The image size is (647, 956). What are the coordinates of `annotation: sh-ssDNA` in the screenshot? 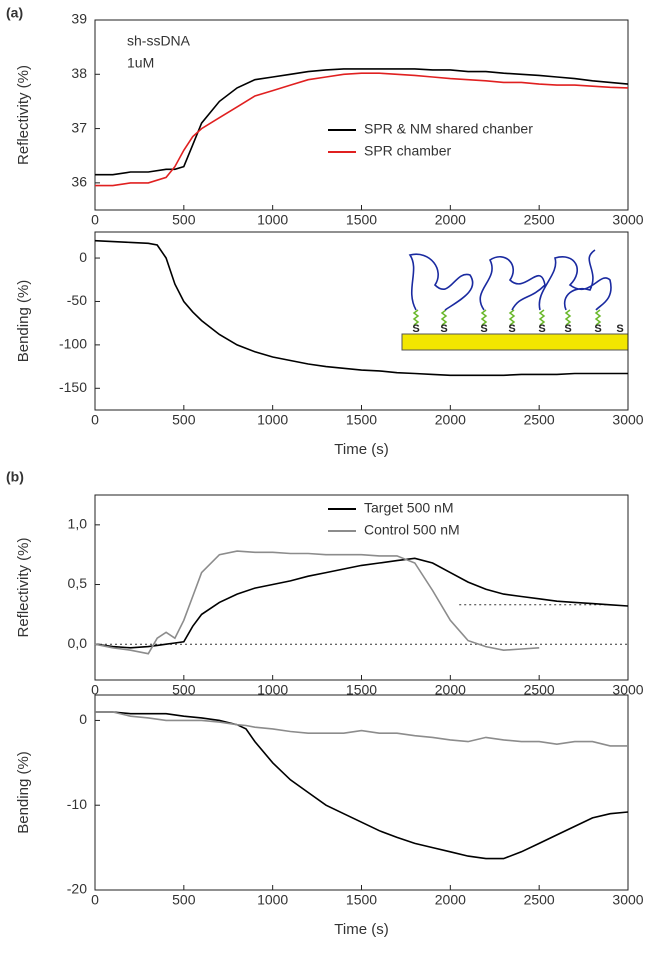 It's located at (159, 41).